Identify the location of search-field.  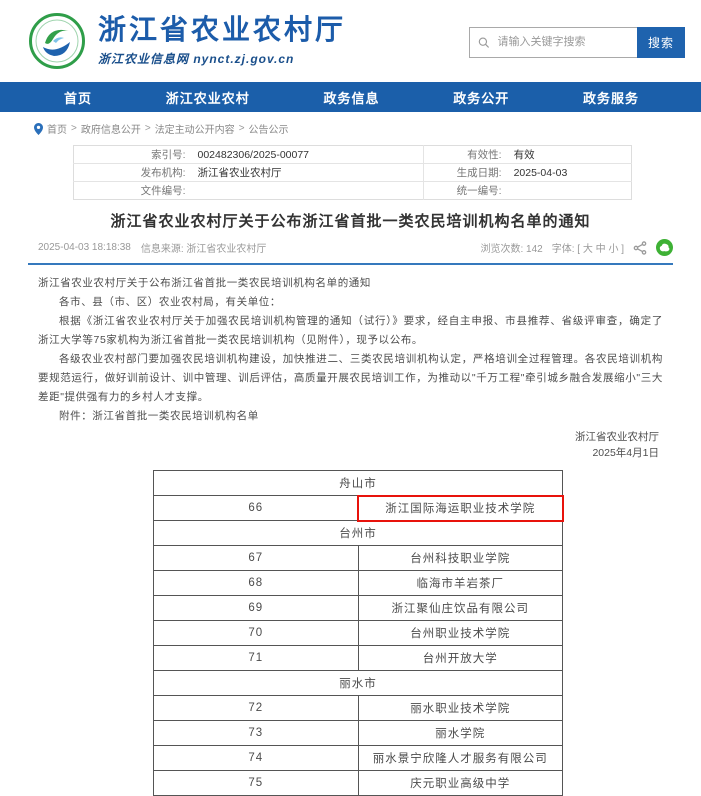
(553, 42).